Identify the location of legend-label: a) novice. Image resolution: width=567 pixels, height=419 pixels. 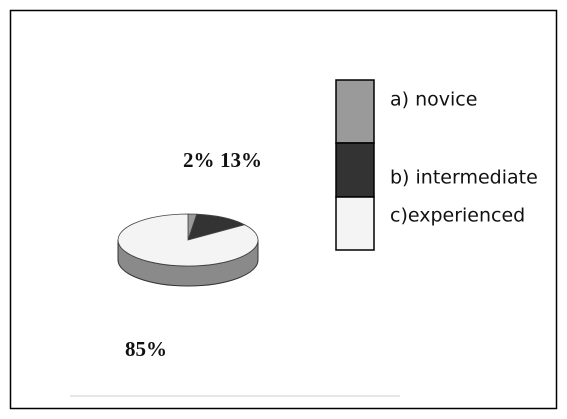
(433, 100).